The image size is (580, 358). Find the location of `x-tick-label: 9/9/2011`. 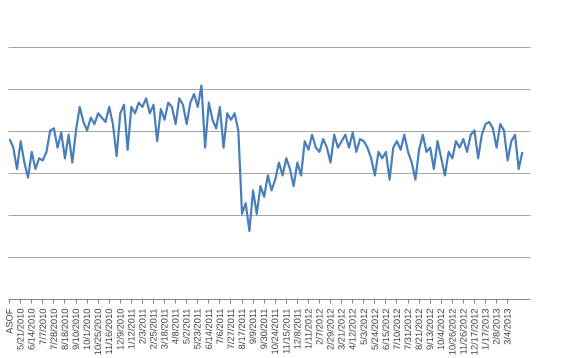

x-tick-label: 9/9/2011 is located at coordinates (253, 326).